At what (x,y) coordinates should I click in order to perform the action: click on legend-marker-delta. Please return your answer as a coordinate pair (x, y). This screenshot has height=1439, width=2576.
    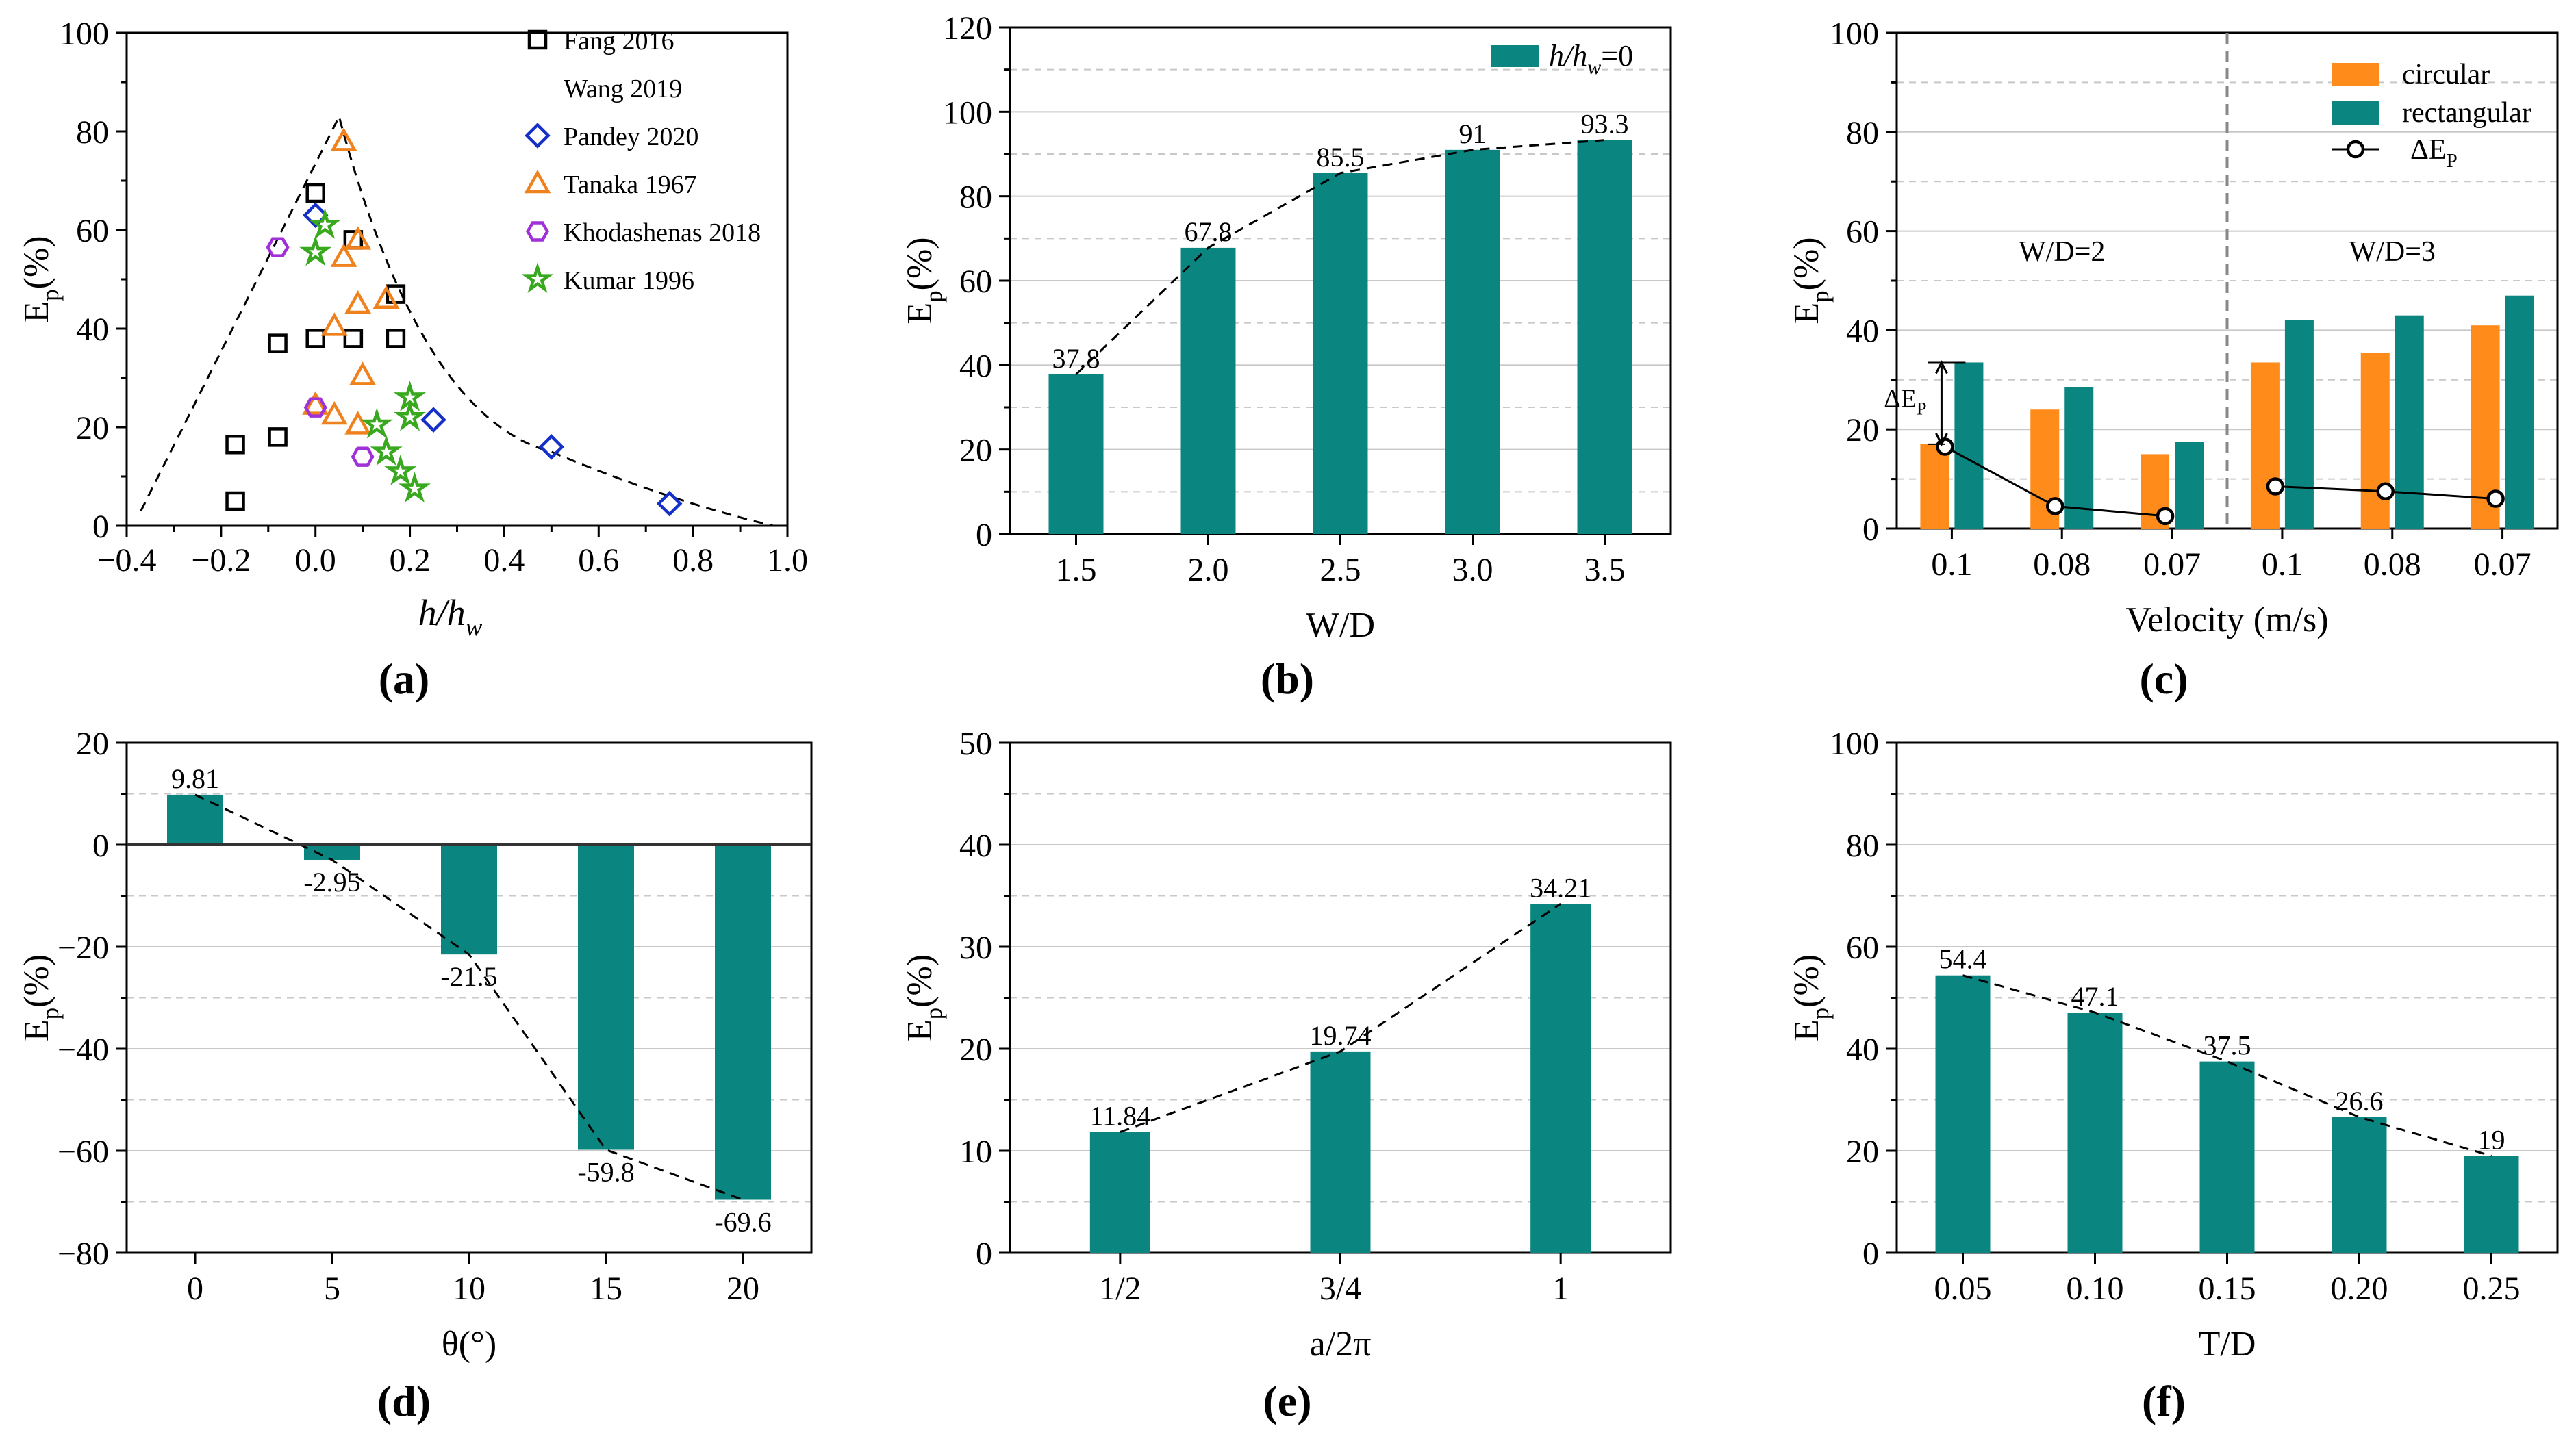
    Looking at the image, I should click on (2355, 149).